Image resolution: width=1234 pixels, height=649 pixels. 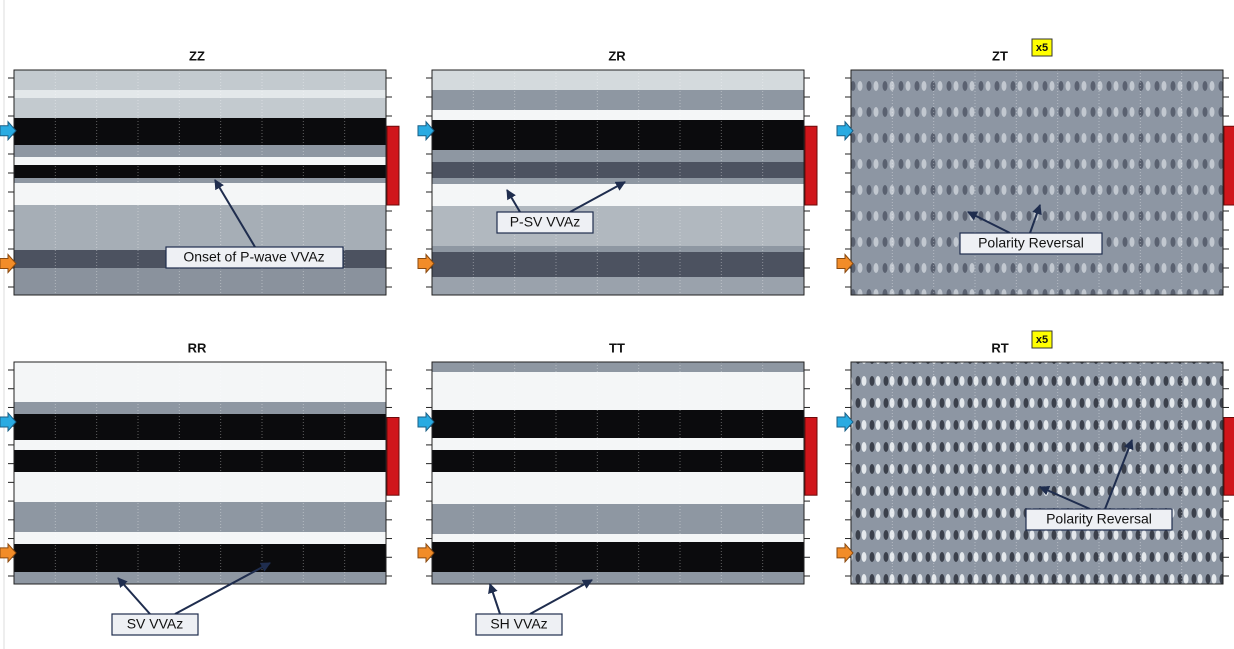 I want to click on annotation: P-SV VVAz, so click(x=545, y=222).